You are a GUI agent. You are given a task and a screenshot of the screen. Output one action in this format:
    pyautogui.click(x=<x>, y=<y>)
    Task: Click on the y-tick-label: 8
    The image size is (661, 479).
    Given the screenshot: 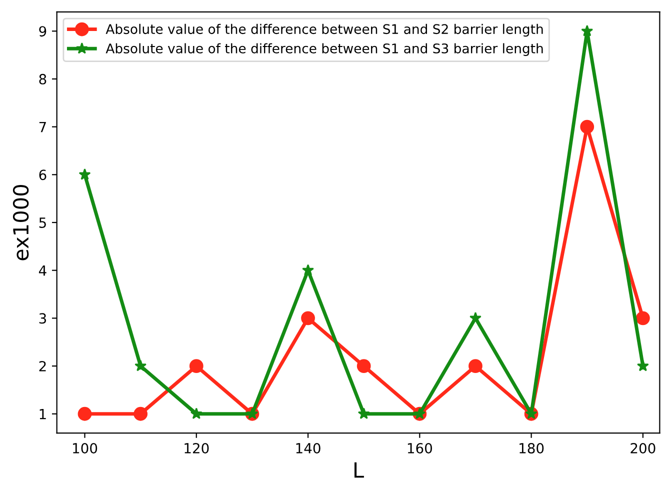 What is the action you would take?
    pyautogui.click(x=42, y=79)
    